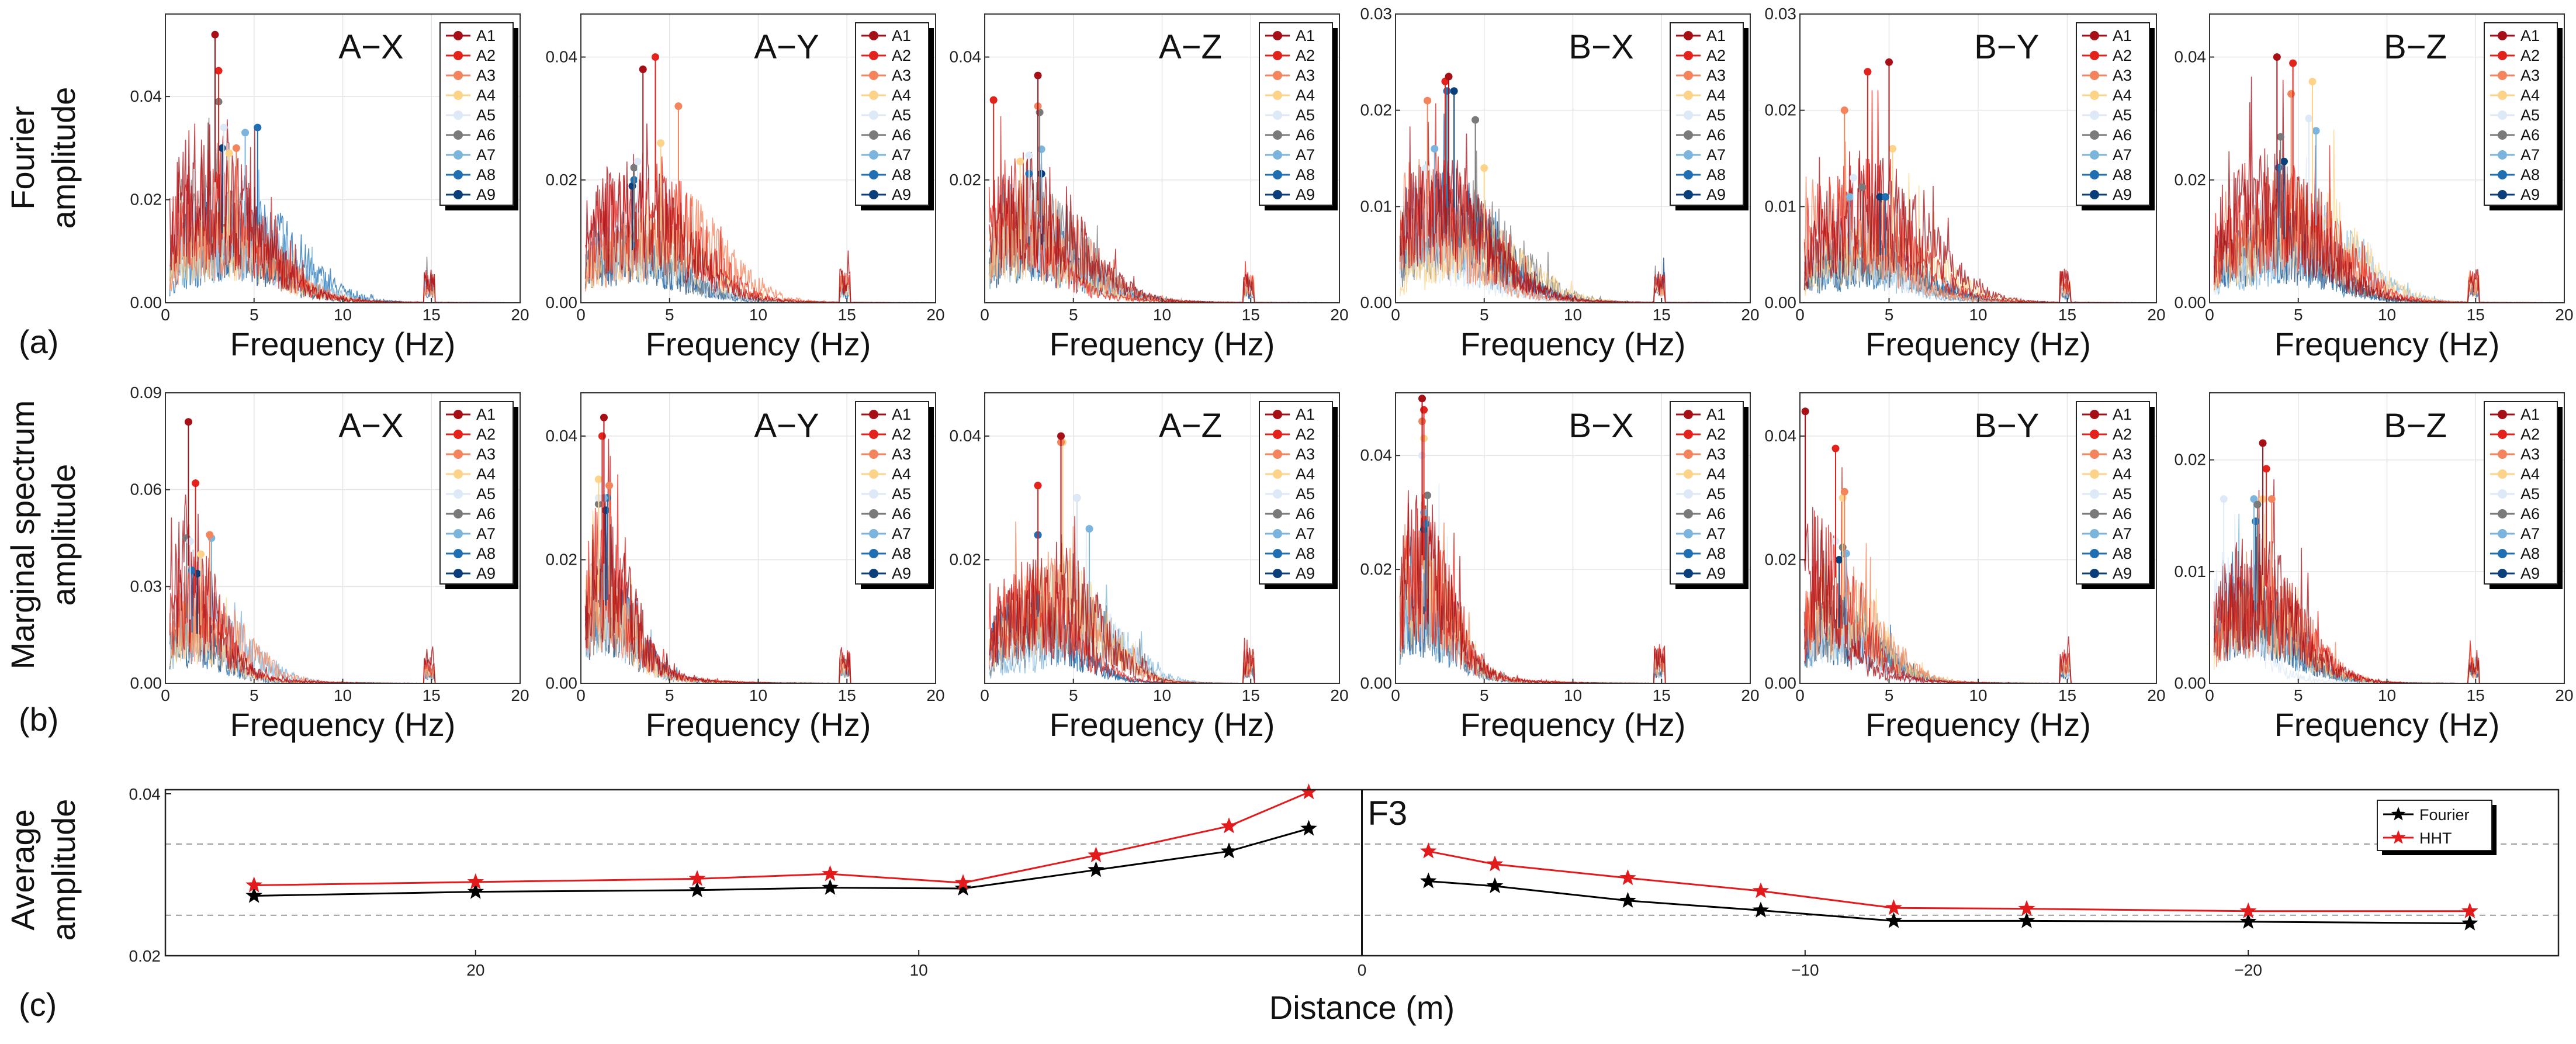 This screenshot has width=2576, height=1044. Describe the element at coordinates (669, 695) in the screenshot. I see `x-tick-label: 5` at that location.